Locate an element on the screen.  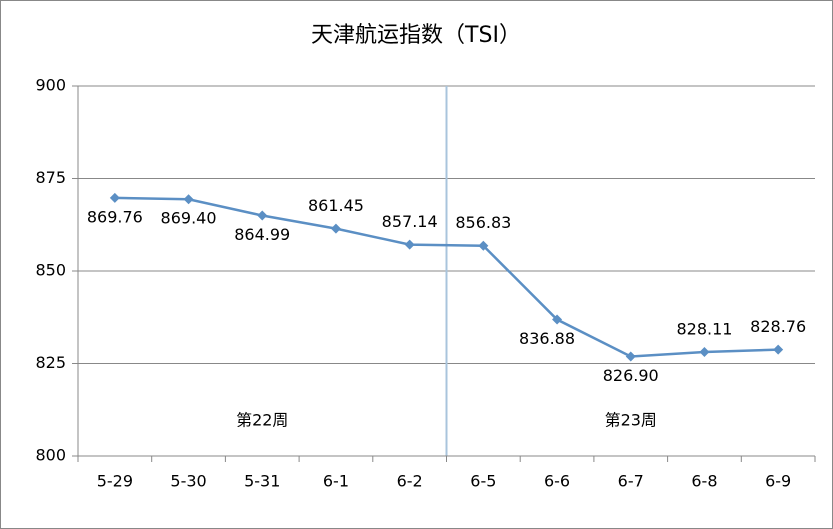
x-tick-label: 6-7 is located at coordinates (631, 481).